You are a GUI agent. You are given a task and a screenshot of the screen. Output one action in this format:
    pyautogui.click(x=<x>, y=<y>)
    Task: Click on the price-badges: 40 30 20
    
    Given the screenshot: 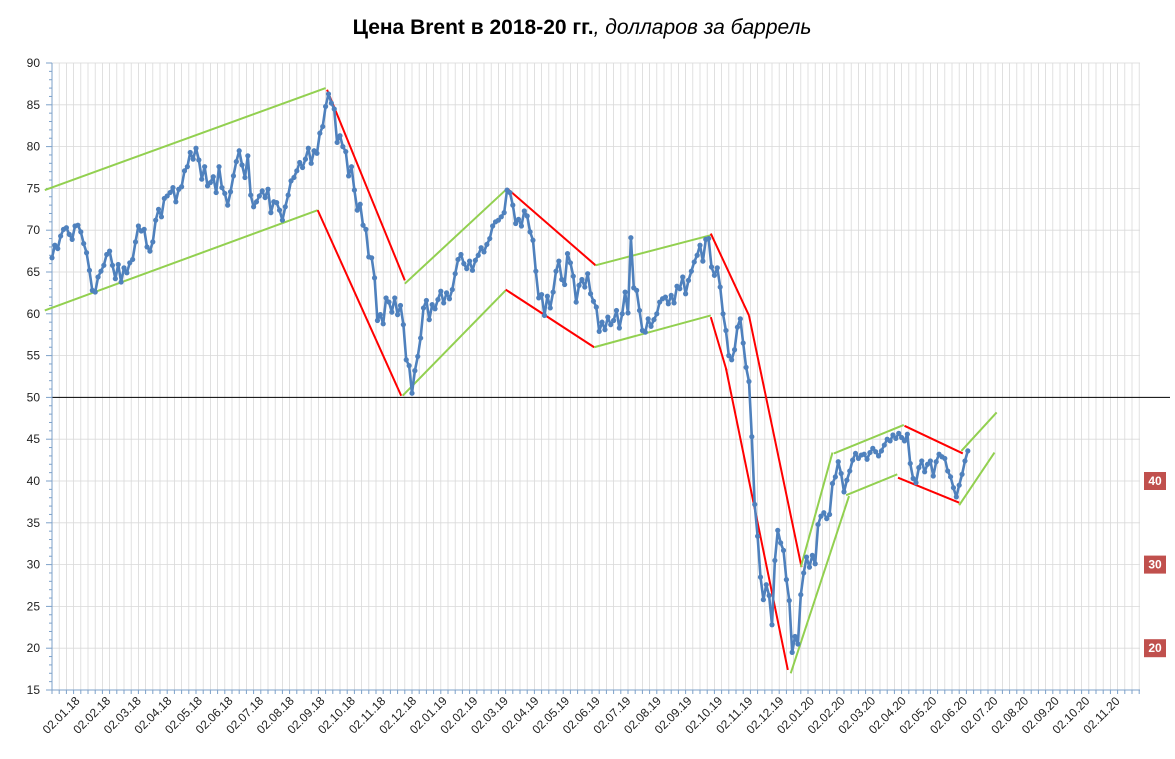 What is the action you would take?
    pyautogui.click(x=1155, y=565)
    